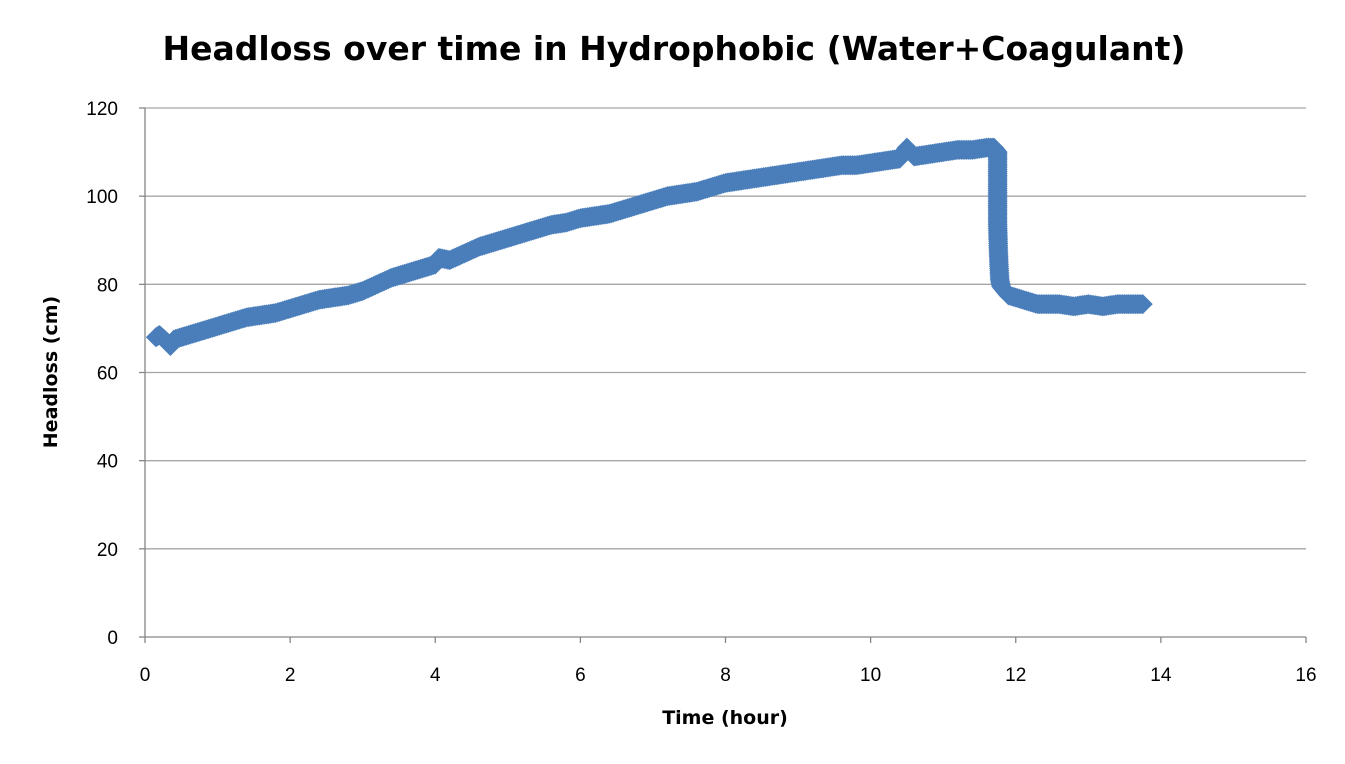 The width and height of the screenshot is (1345, 764). I want to click on y-tick-label: 20, so click(107, 550).